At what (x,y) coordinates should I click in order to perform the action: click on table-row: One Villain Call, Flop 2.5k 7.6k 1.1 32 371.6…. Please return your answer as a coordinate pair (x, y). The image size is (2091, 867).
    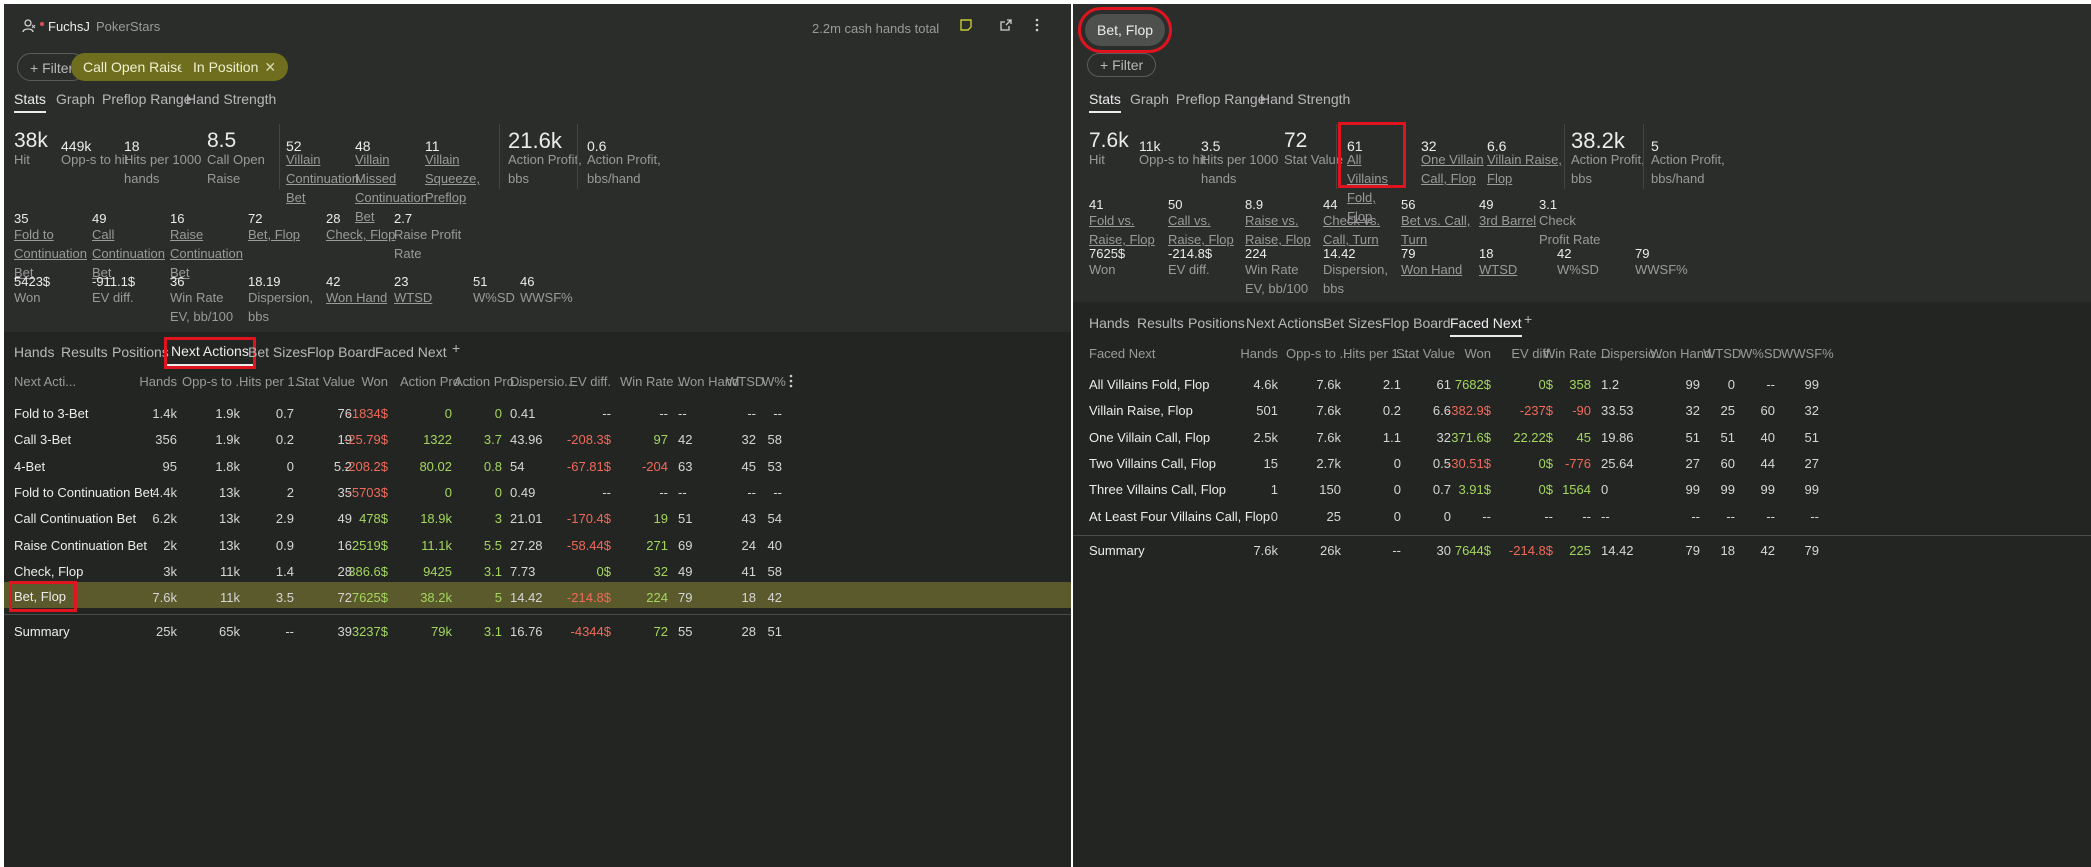
    Looking at the image, I should click on (1582, 439).